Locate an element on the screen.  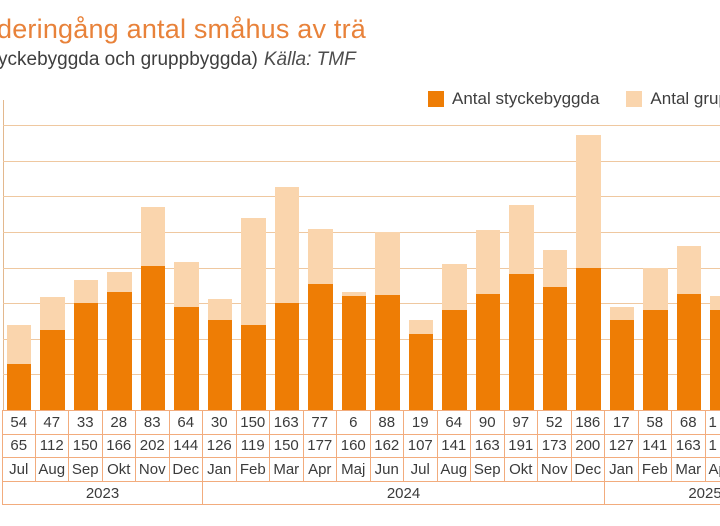
cell-styckebyggda-Mar: 150 is located at coordinates (287, 445).